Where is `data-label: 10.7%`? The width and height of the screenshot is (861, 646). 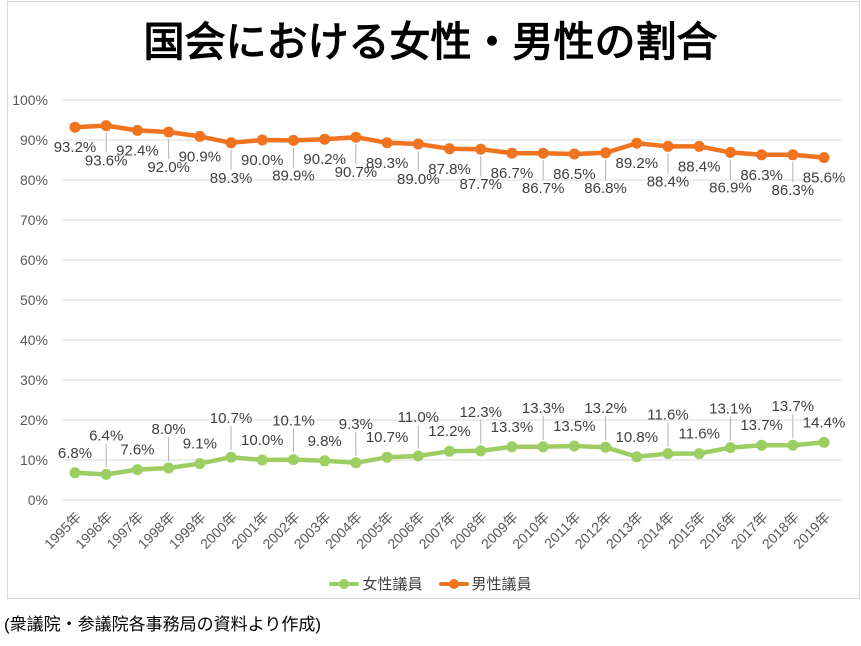
data-label: 10.7% is located at coordinates (387, 437).